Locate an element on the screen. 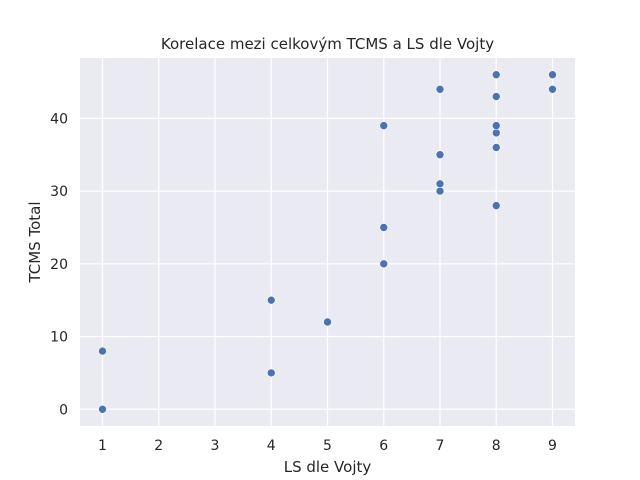 This screenshot has width=640, height=480. y-tick-labels: 0 10 20 30 40 is located at coordinates (59, 264).